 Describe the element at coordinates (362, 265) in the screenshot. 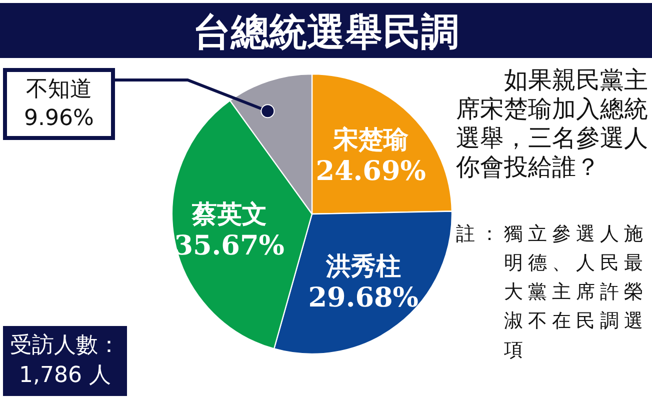

I see `slice-label: 洪秀柱` at that location.